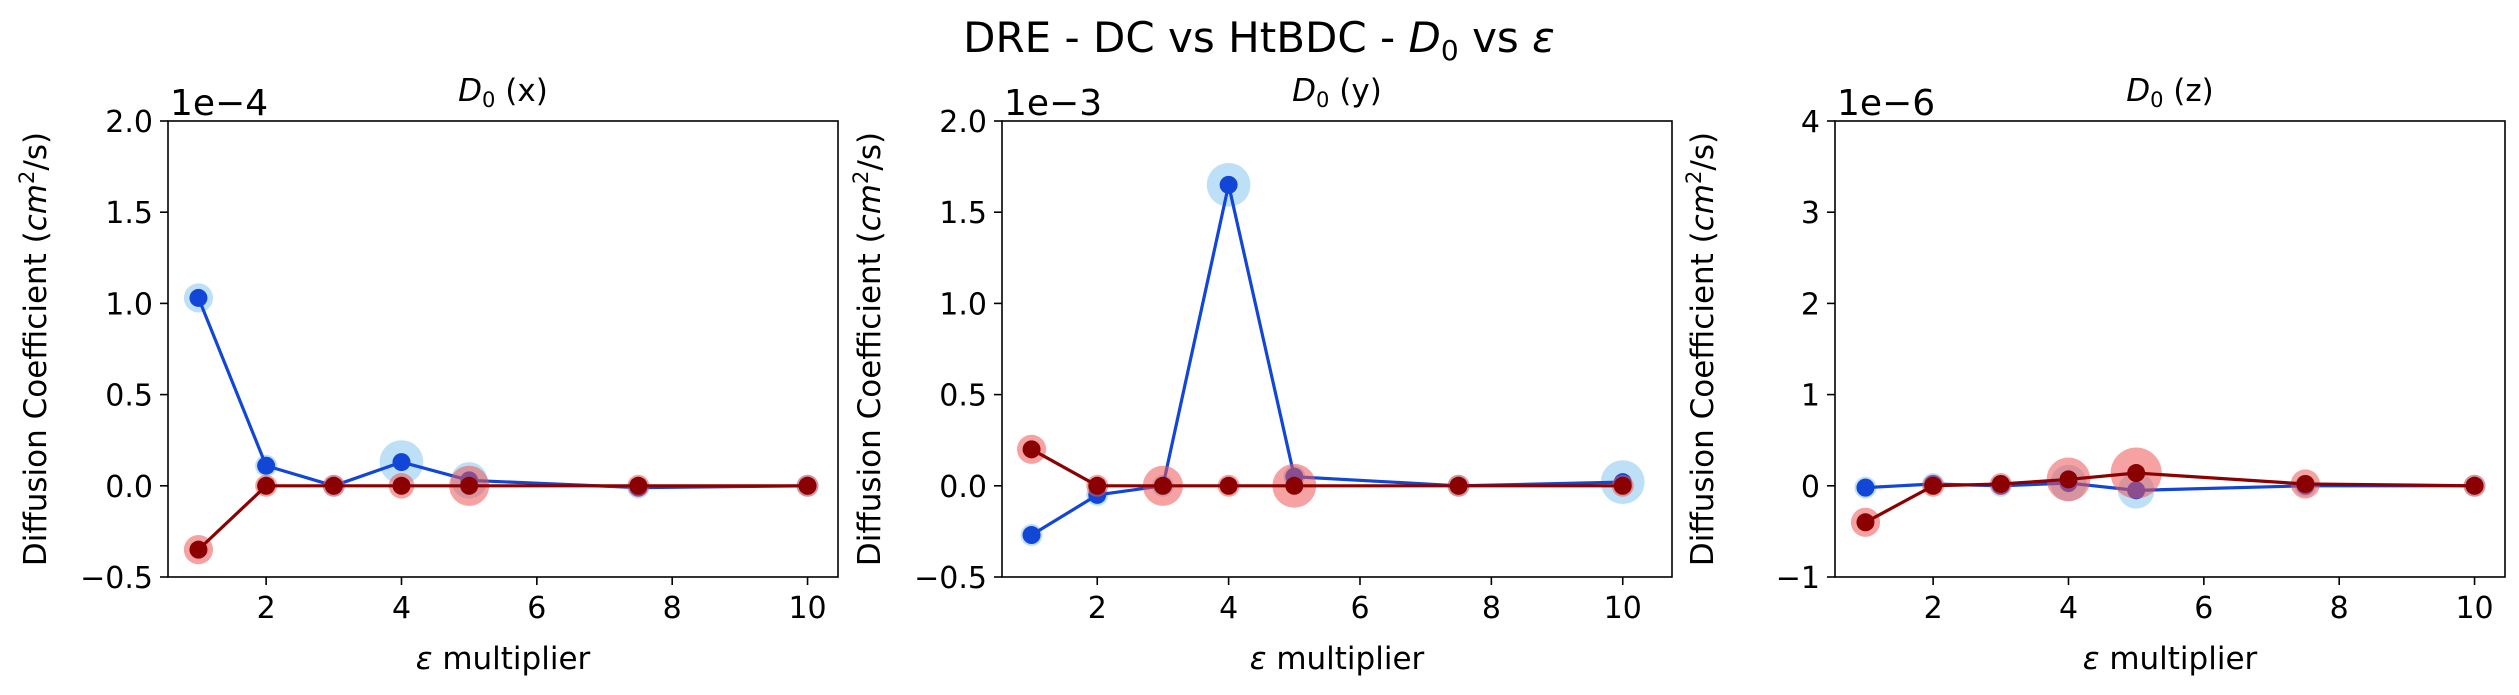  Describe the element at coordinates (1337, 92) in the screenshot. I see `subplot-title: D0 (y)` at that location.